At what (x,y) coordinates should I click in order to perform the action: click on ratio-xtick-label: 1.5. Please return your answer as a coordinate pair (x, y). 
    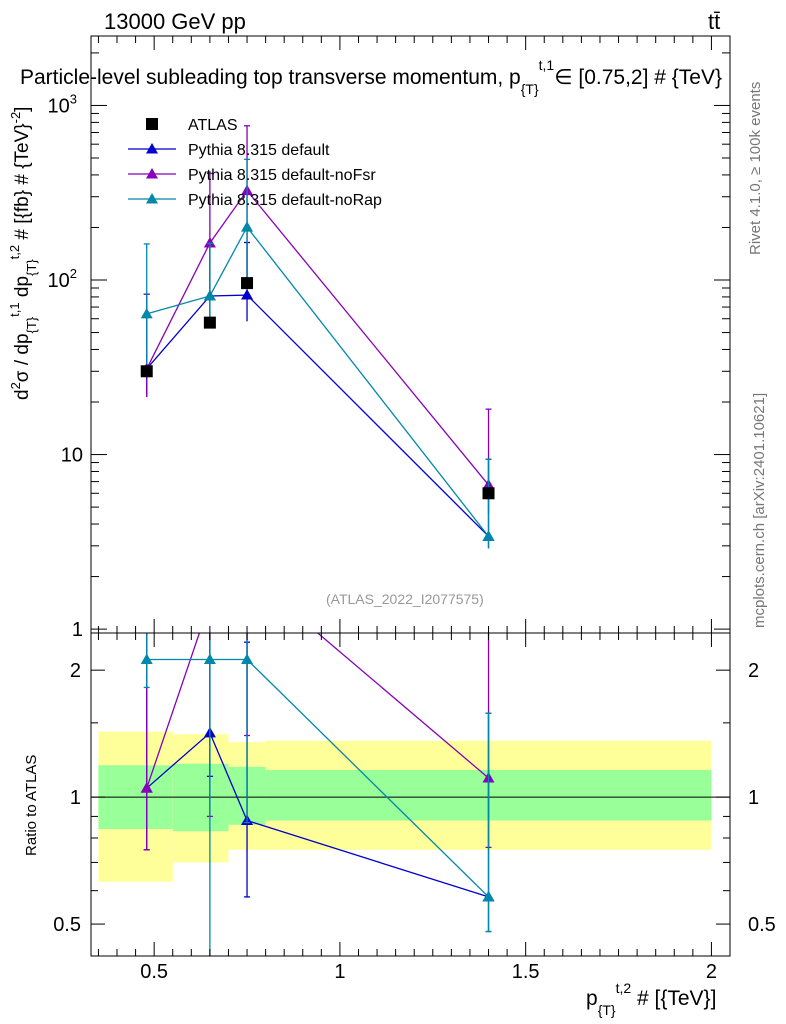
    Looking at the image, I should click on (526, 972).